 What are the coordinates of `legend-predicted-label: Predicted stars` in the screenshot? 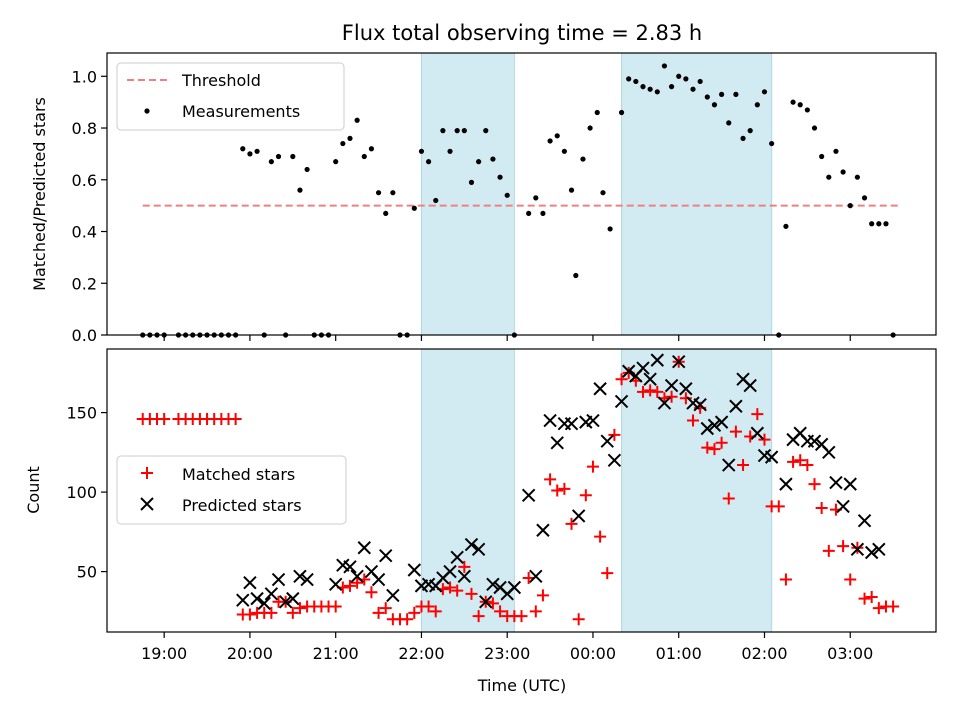 It's located at (242, 505).